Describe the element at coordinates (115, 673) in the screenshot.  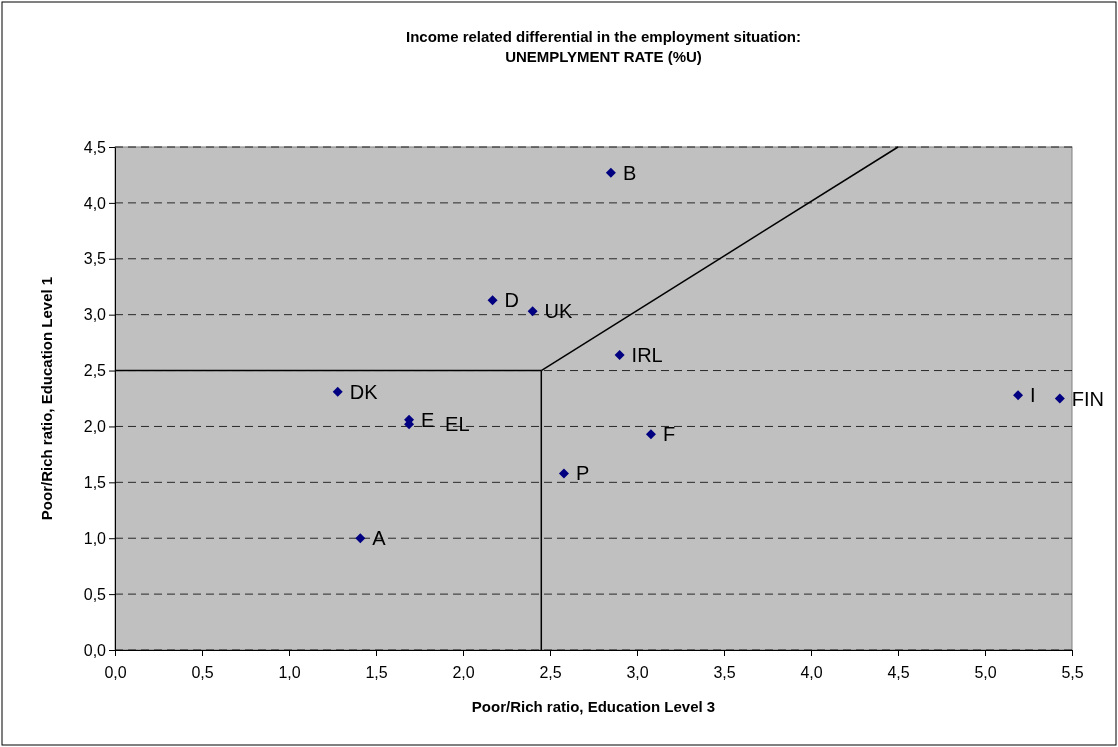
I see `x-tick-label: 0,0` at that location.